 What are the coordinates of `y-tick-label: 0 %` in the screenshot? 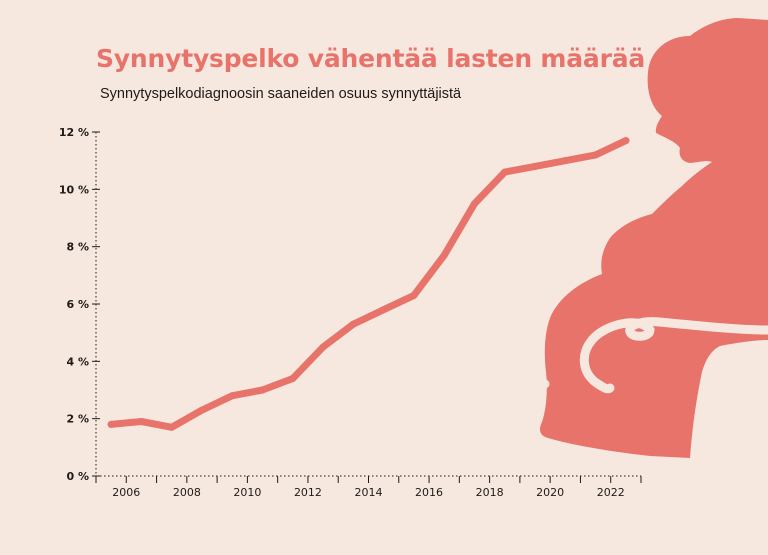 It's located at (77, 476).